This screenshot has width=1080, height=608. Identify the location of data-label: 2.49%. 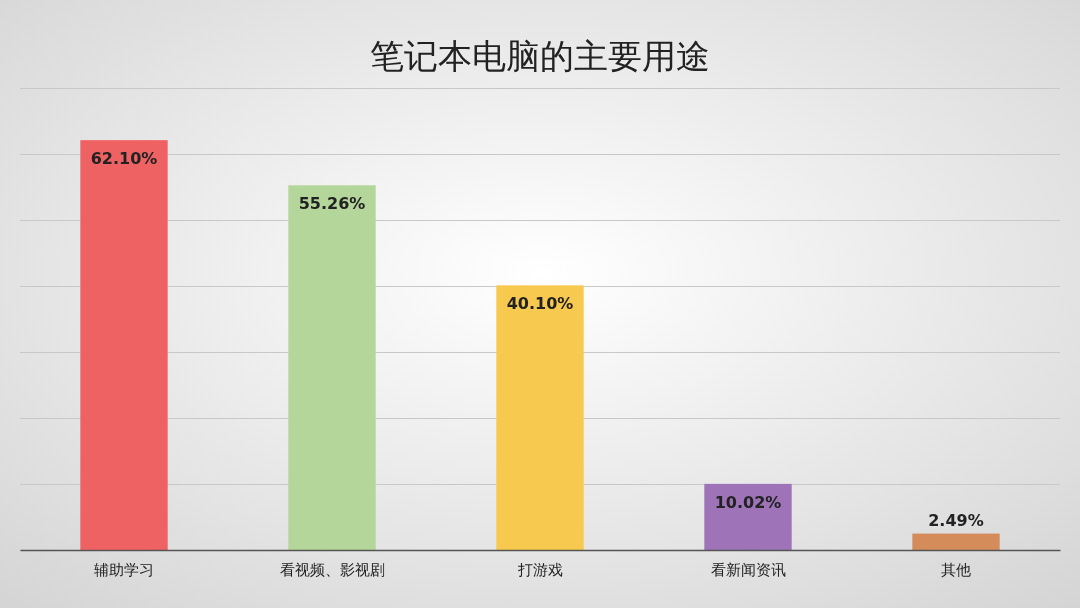
(956, 520).